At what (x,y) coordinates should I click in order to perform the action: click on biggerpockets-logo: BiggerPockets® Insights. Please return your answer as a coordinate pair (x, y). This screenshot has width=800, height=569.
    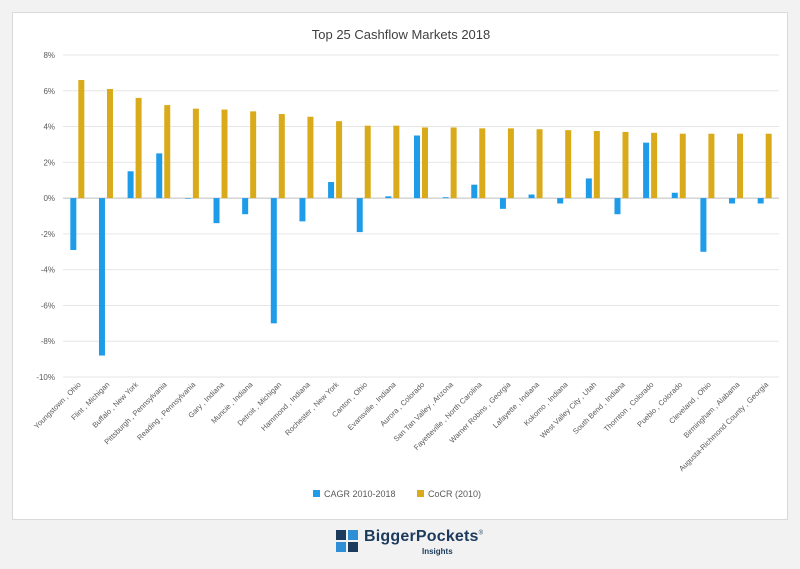
    Looking at the image, I should click on (409, 544).